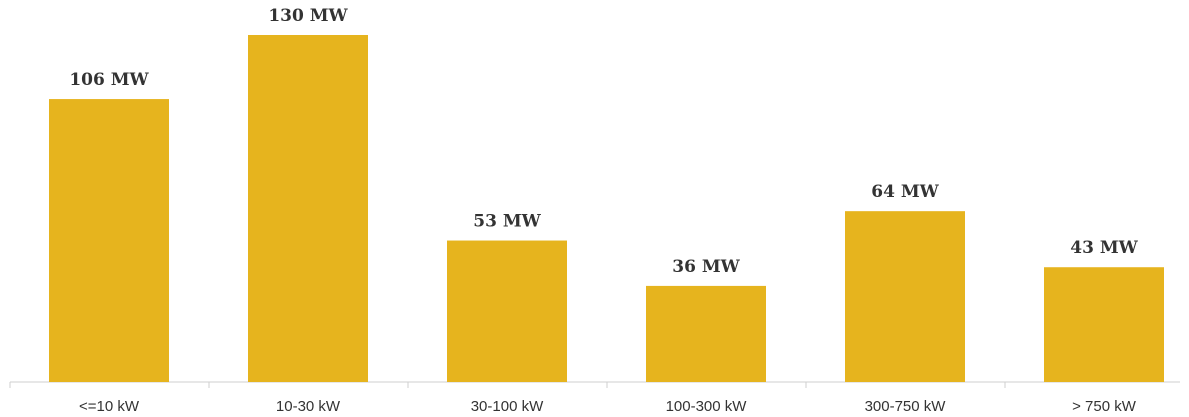 The image size is (1189, 417). What do you see at coordinates (706, 333) in the screenshot?
I see `bar-100-300-kw` at bounding box center [706, 333].